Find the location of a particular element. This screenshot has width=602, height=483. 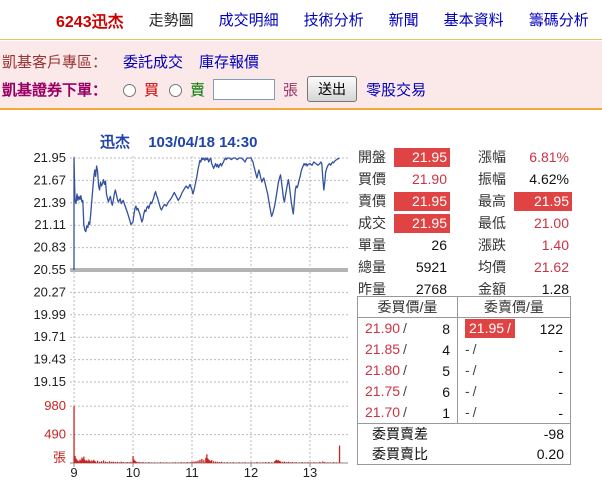

ask-price-value: 21.95 is located at coordinates (422, 201).